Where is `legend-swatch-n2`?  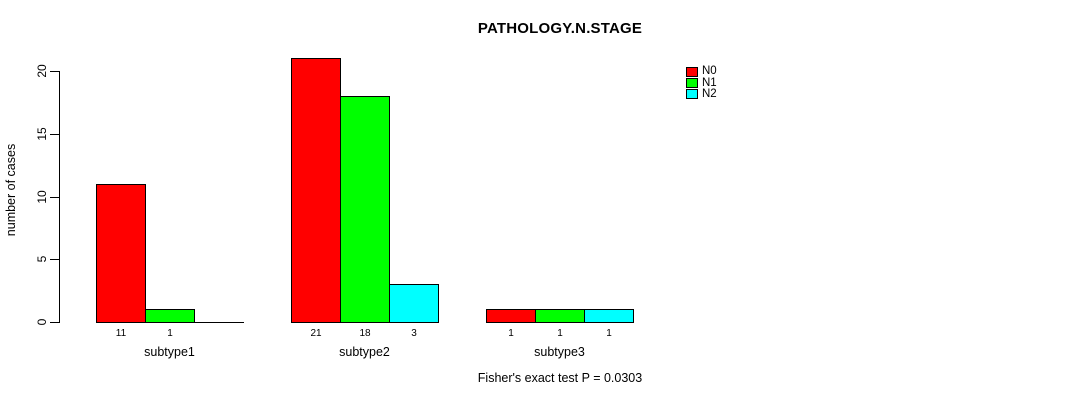
legend-swatch-n2 is located at coordinates (692, 94).